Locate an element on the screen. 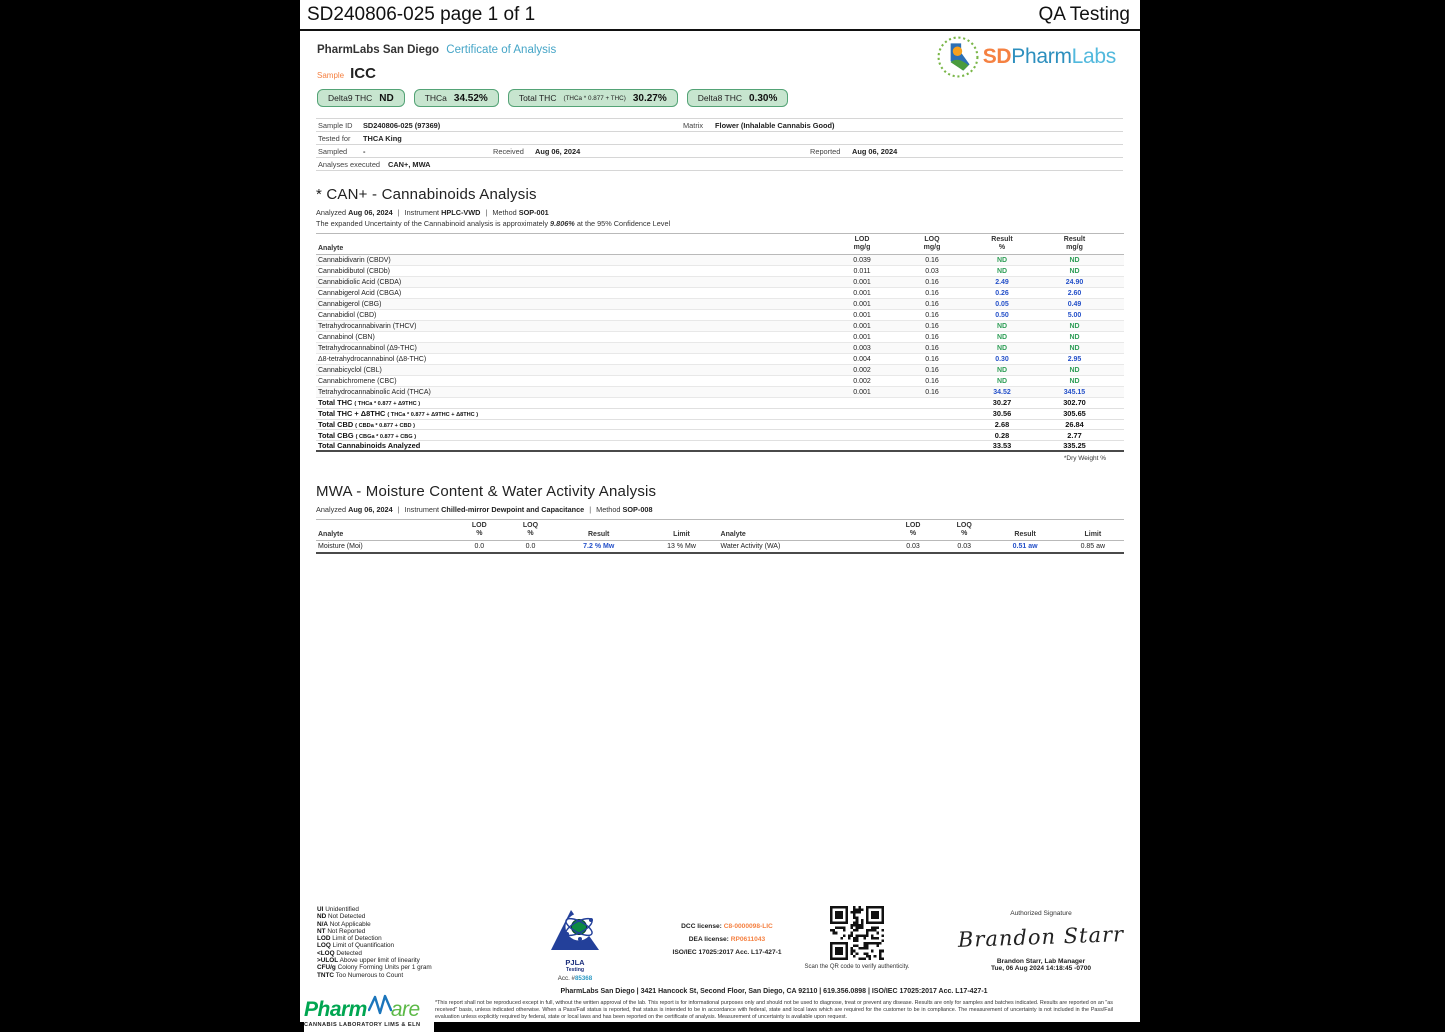  authorized-signature-label: Authorized Signature is located at coordinates (1041, 913).